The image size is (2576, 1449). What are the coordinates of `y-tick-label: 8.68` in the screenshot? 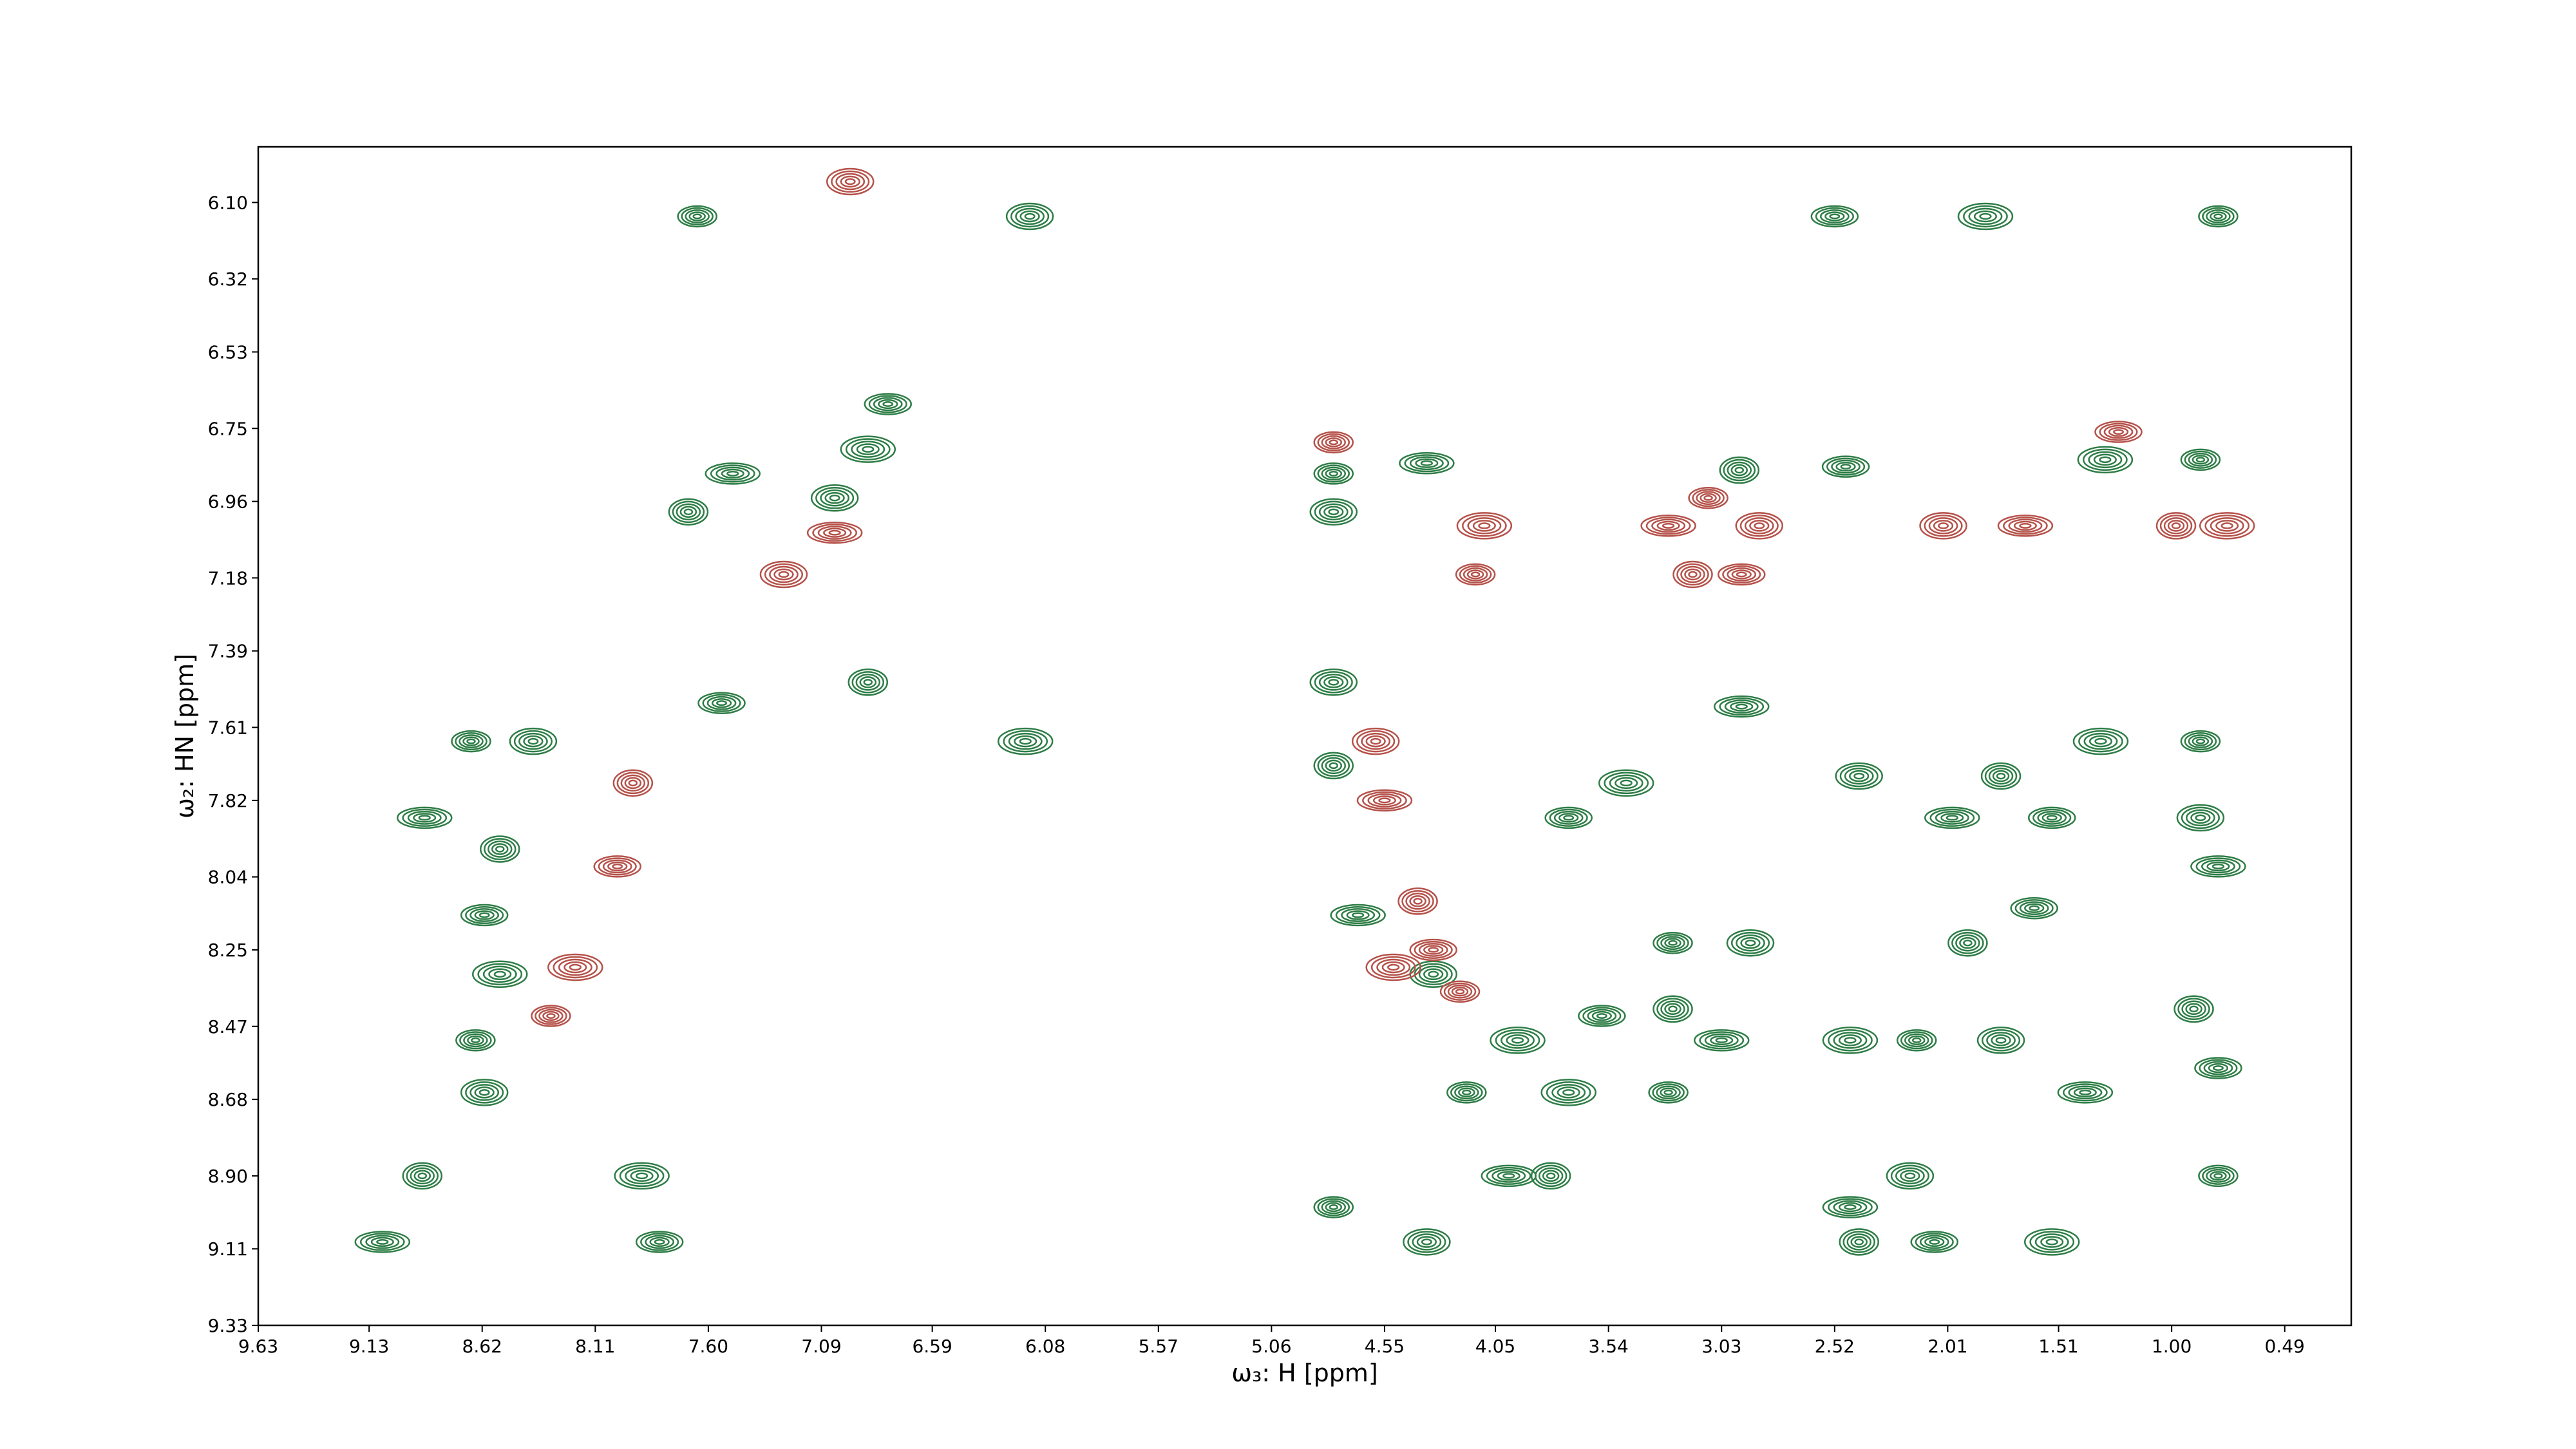 It's located at (228, 1099).